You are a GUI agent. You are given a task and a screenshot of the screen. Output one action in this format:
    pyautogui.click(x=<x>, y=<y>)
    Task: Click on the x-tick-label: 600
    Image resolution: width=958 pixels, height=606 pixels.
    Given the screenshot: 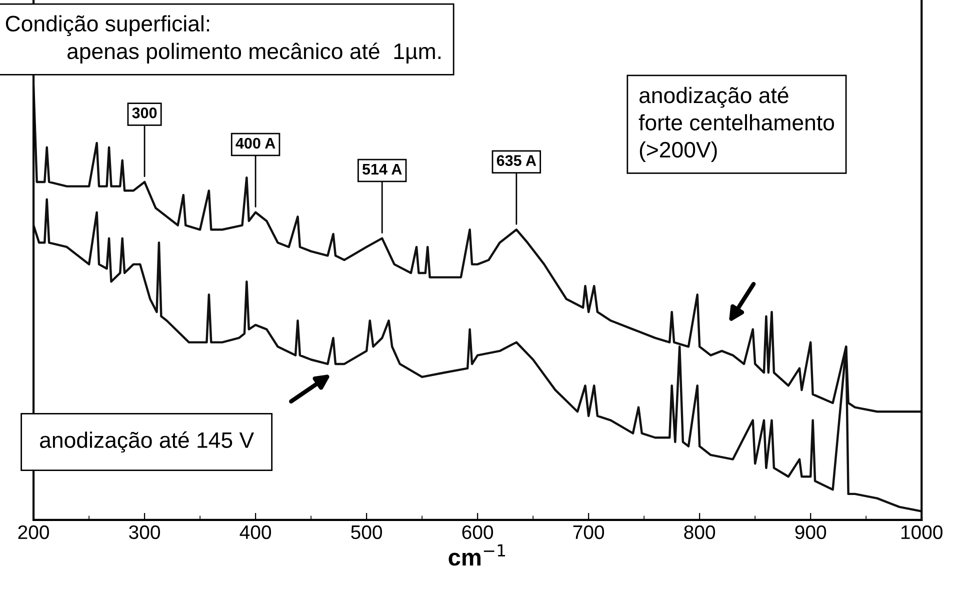 What is the action you would take?
    pyautogui.click(x=478, y=532)
    